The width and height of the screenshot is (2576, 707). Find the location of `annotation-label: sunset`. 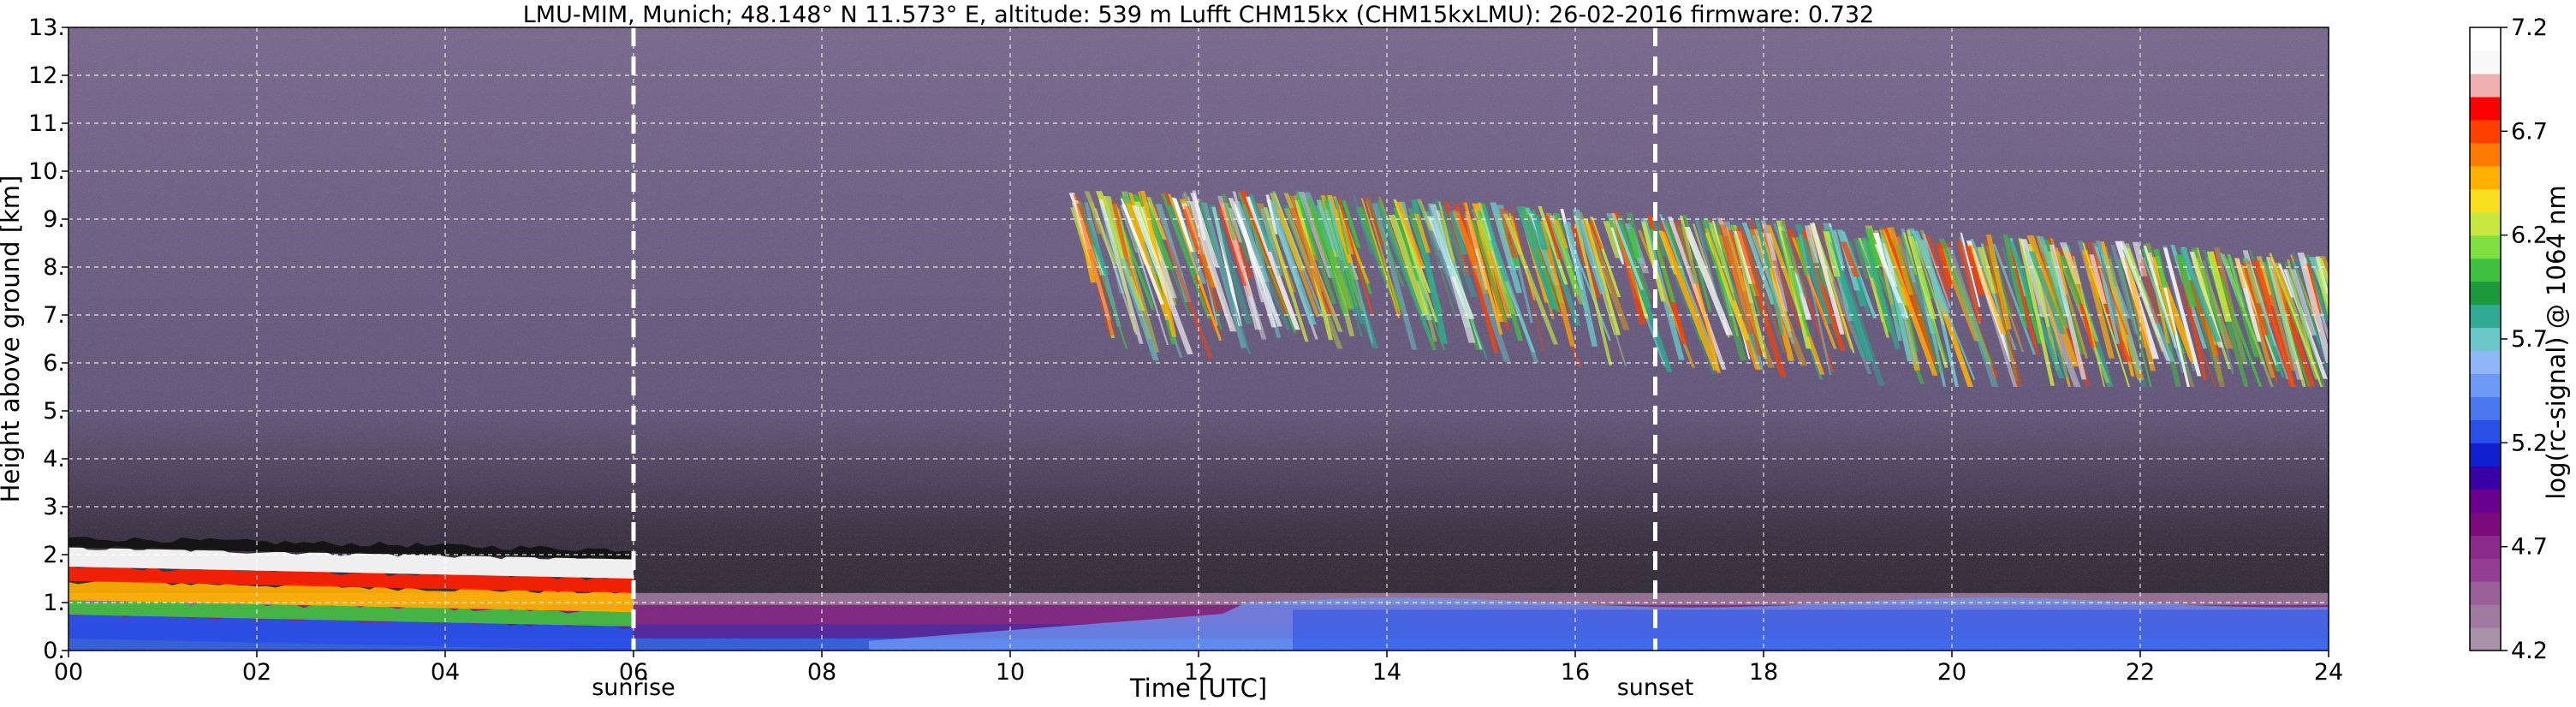

annotation-label: sunset is located at coordinates (1655, 687).